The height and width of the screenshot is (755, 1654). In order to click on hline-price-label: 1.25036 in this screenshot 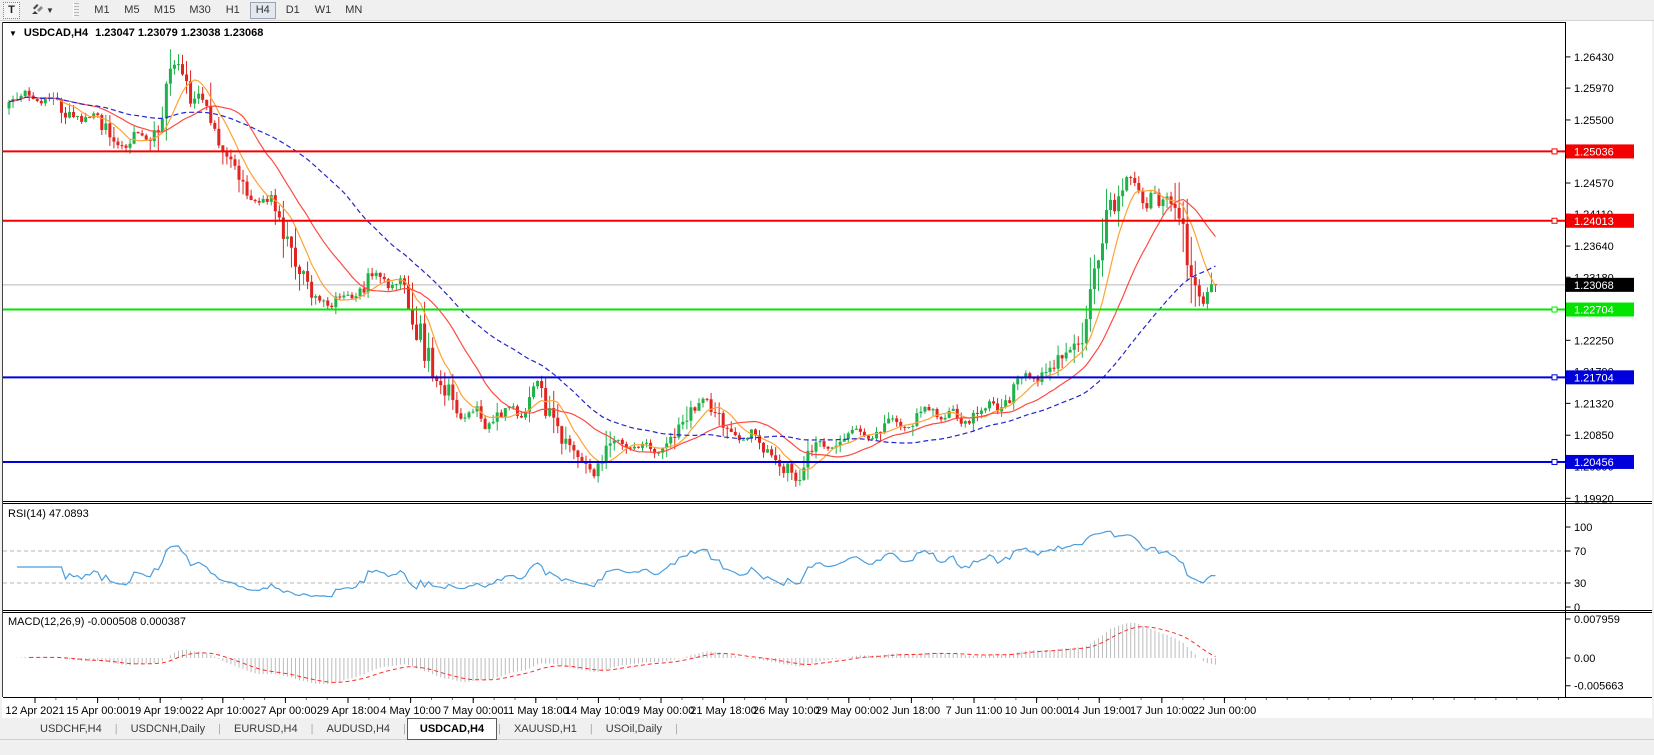, I will do `click(1600, 151)`.